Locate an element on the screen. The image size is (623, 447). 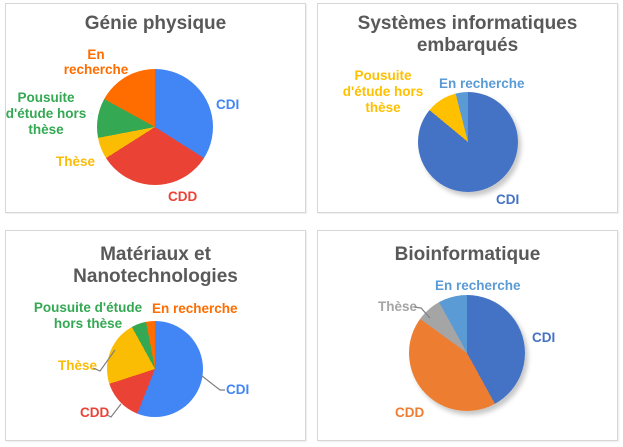
chart-title-genie-physique: Génie physique is located at coordinates (155, 23).